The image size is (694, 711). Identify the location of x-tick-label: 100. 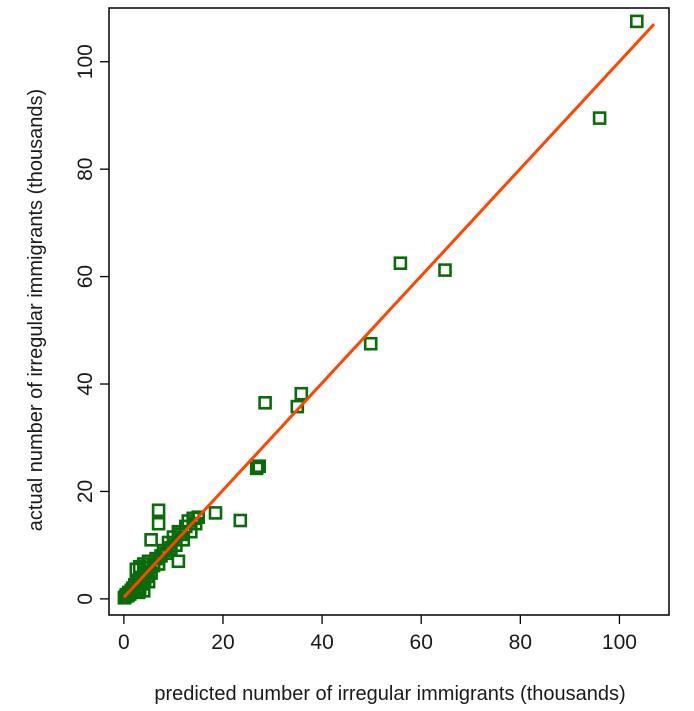
(619, 642).